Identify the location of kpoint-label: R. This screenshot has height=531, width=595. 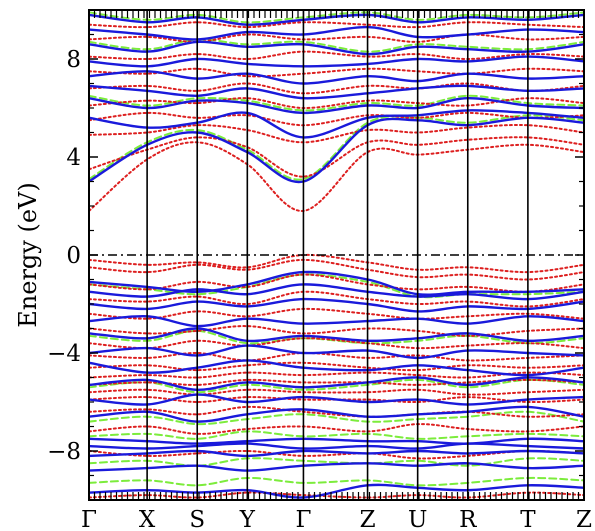
(468, 519).